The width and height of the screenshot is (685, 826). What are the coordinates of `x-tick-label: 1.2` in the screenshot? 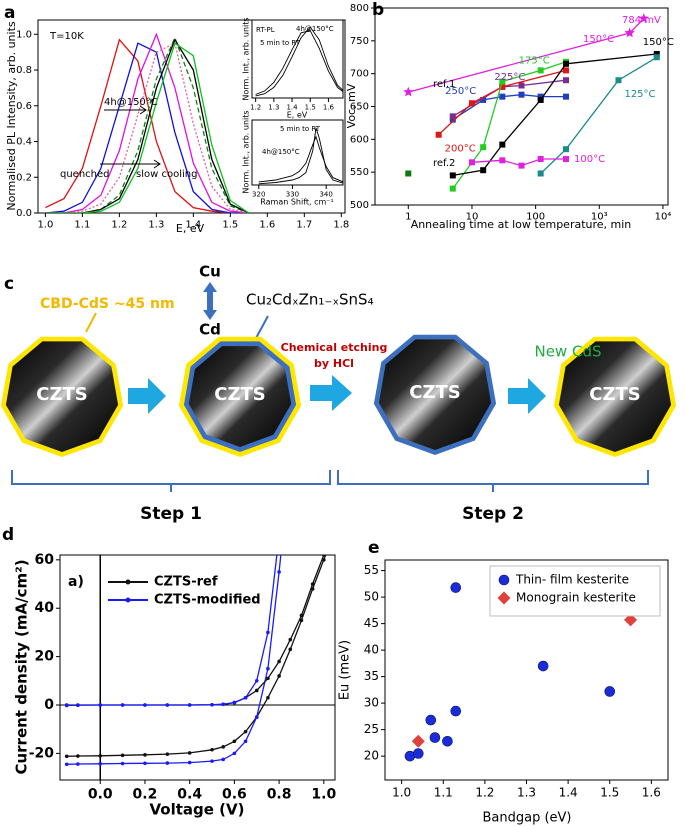 It's located at (119, 225).